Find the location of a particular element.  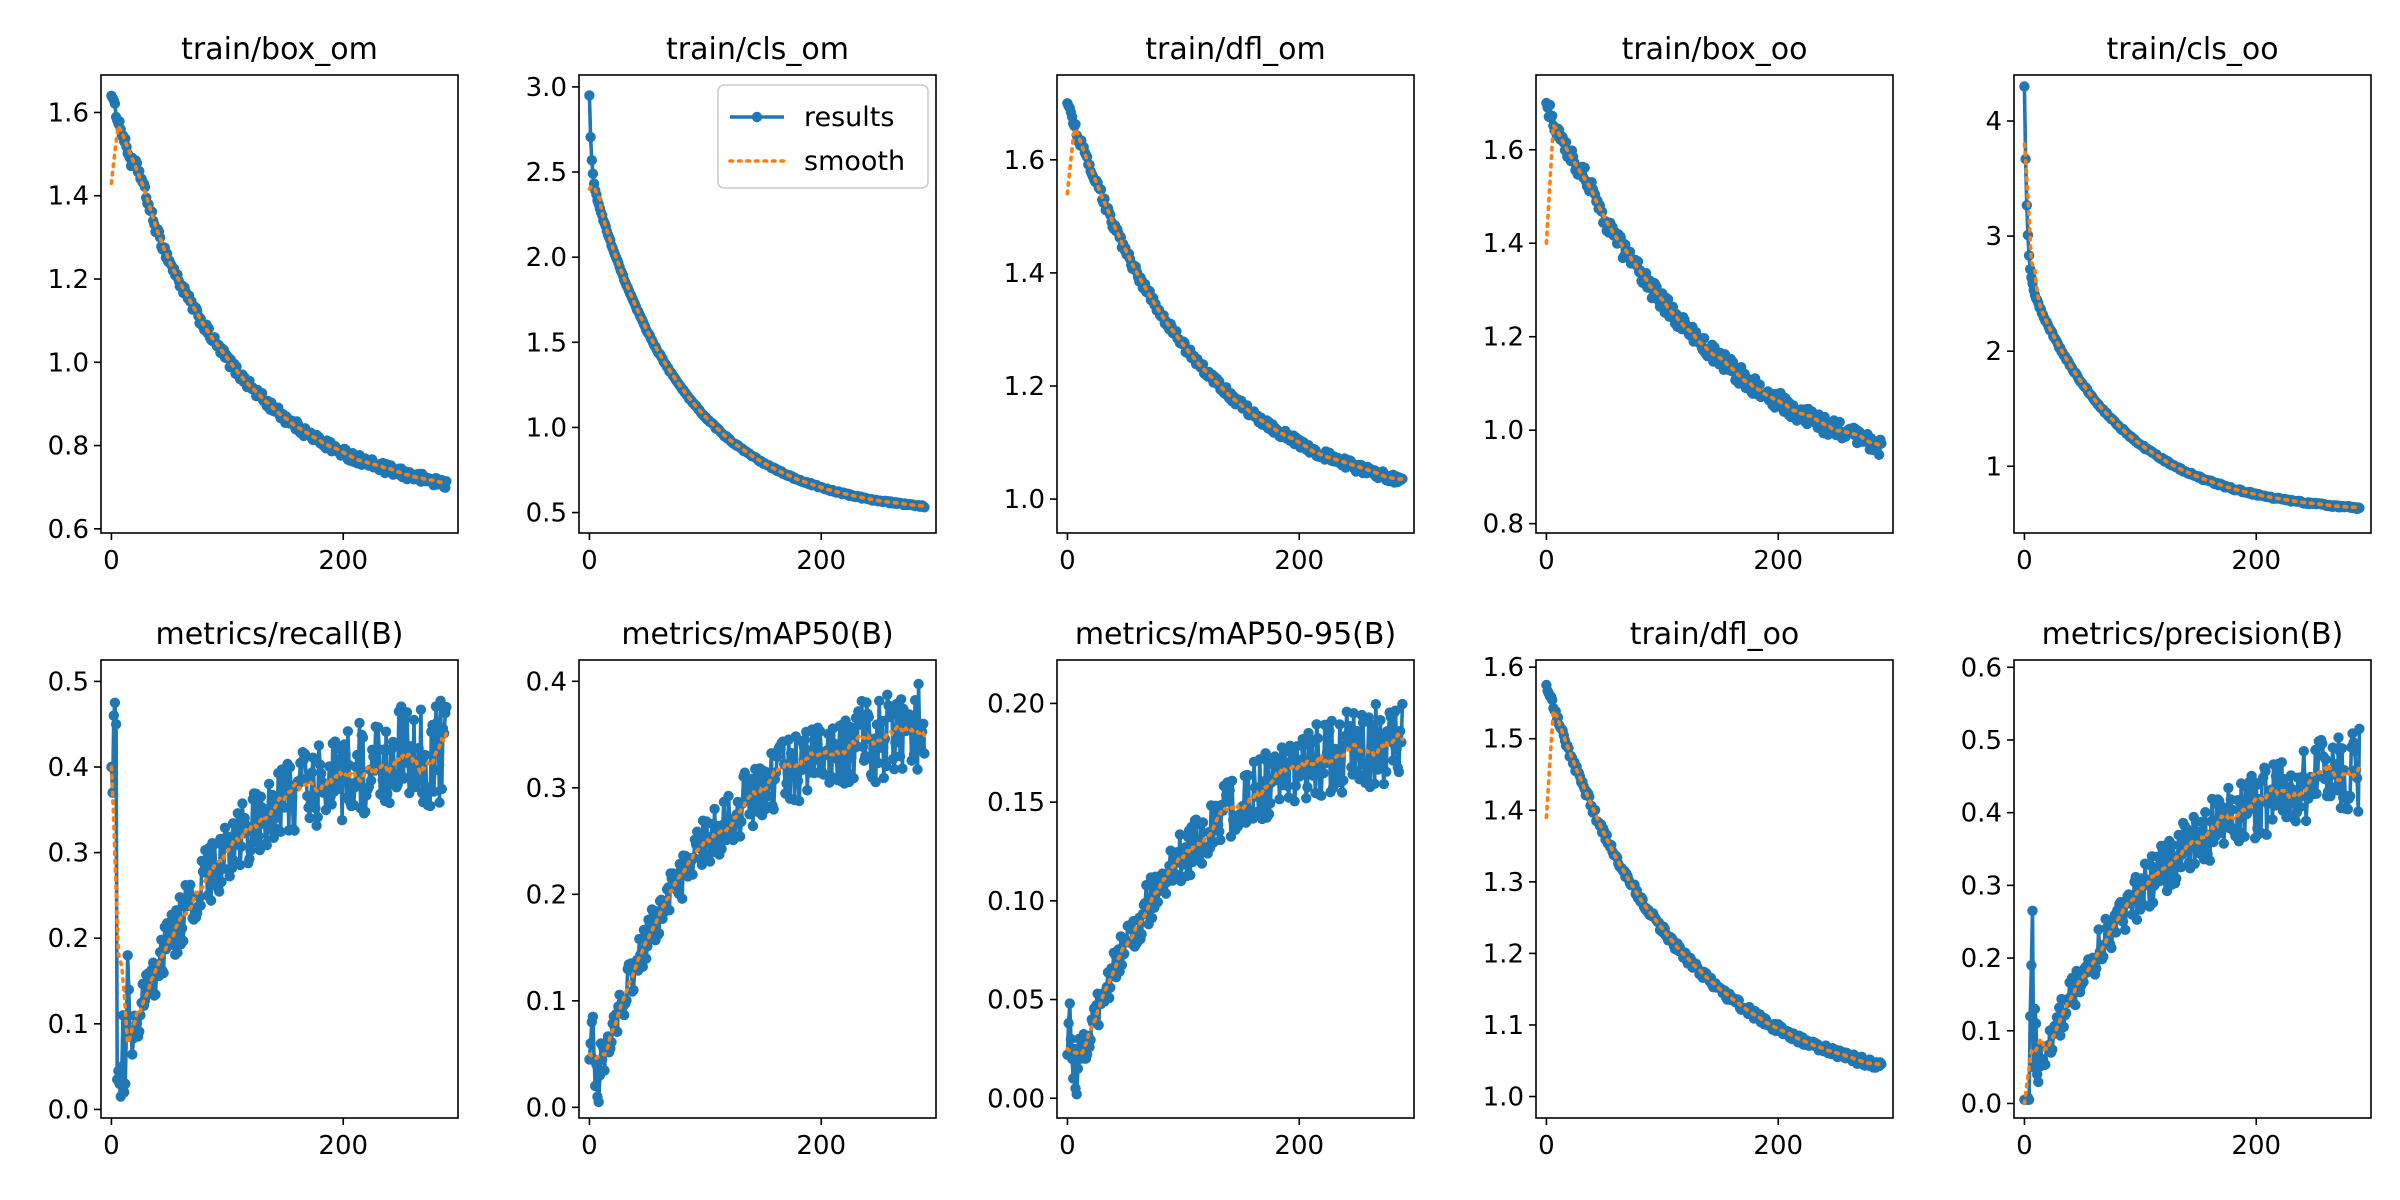

y-tick-label: 0.00 is located at coordinates (1016, 1099).